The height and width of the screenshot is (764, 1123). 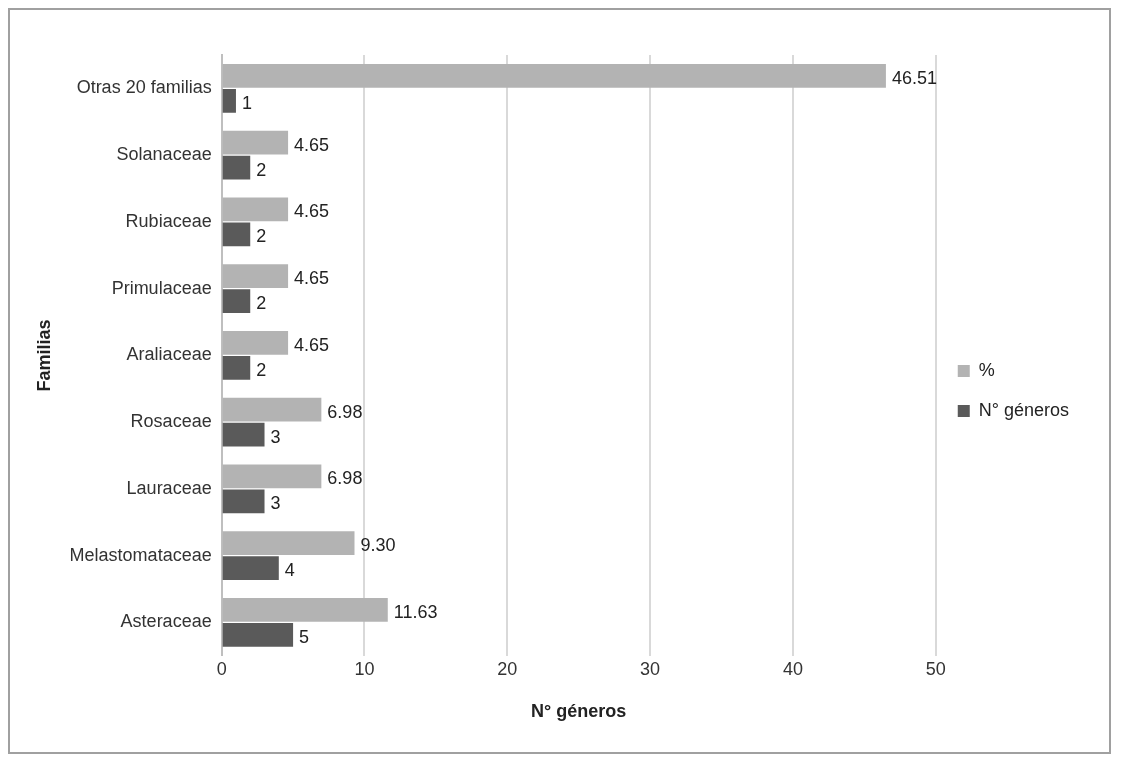 What do you see at coordinates (415, 611) in the screenshot?
I see `data-label: 11.63` at bounding box center [415, 611].